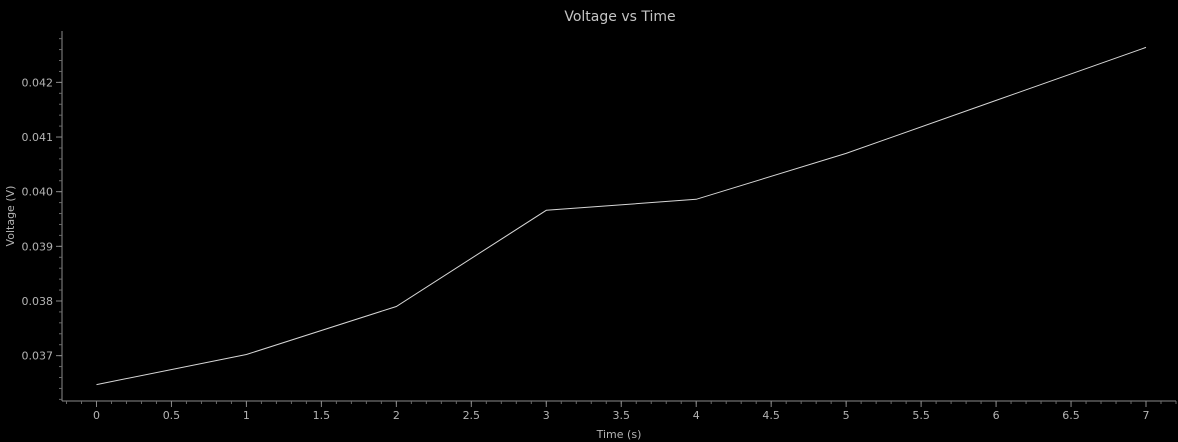  I want to click on y-axis-title: Voltage (V), so click(10, 216).